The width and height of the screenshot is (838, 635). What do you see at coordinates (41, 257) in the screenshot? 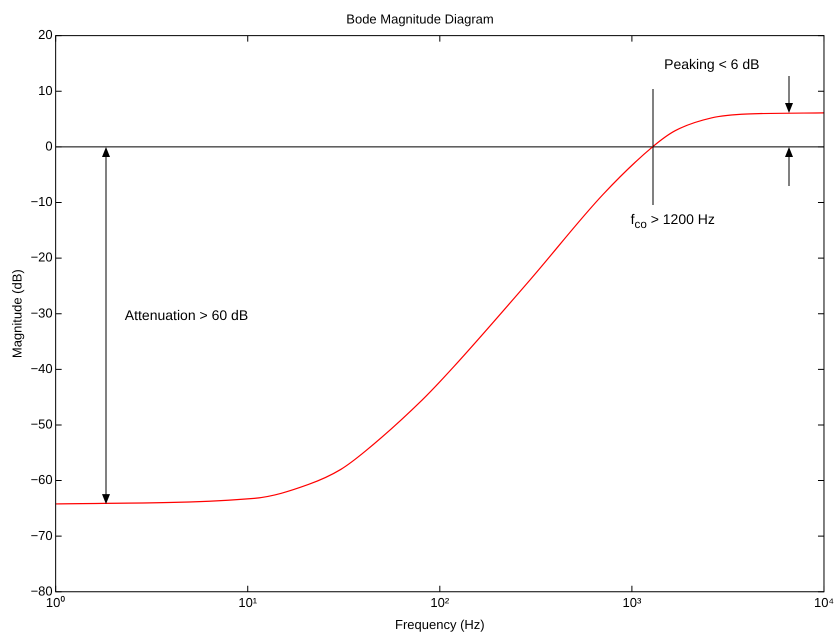
I see `y-tick-label: −20` at bounding box center [41, 257].